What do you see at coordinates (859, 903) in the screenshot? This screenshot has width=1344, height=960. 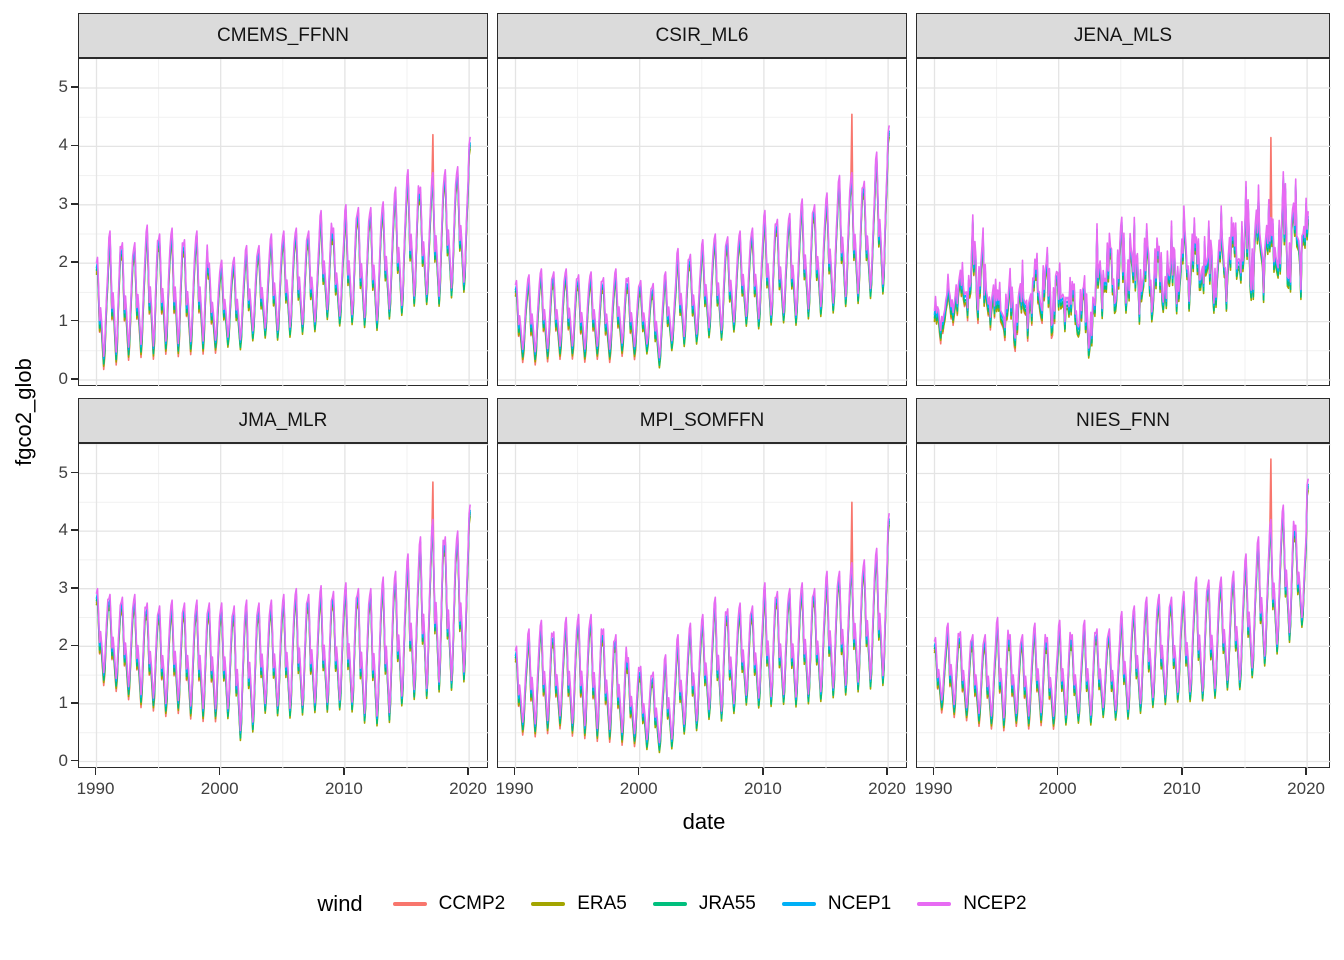 I see `legend-label: NCEP1` at bounding box center [859, 903].